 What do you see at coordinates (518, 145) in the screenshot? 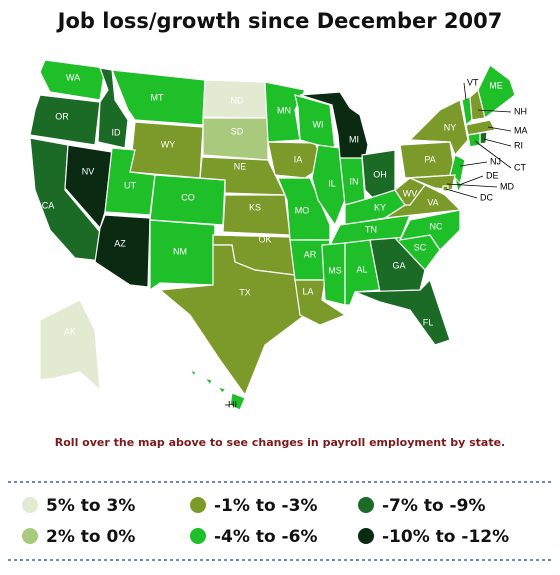
I see `state-label: RI` at bounding box center [518, 145].